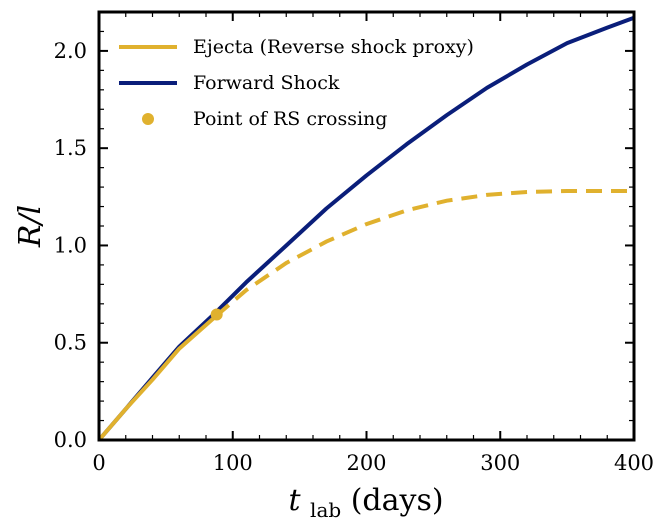 This screenshot has width=656, height=522. What do you see at coordinates (294, 500) in the screenshot?
I see `x-axis-label-main: t` at bounding box center [294, 500].